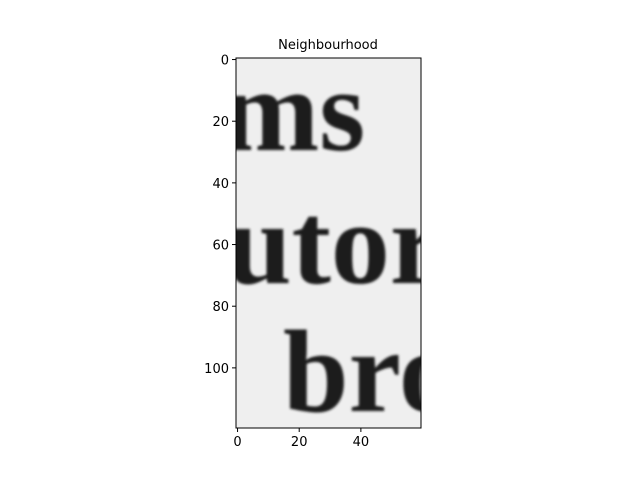 The image size is (640, 484). I want to click on image-text: ms, so click(293, 110).